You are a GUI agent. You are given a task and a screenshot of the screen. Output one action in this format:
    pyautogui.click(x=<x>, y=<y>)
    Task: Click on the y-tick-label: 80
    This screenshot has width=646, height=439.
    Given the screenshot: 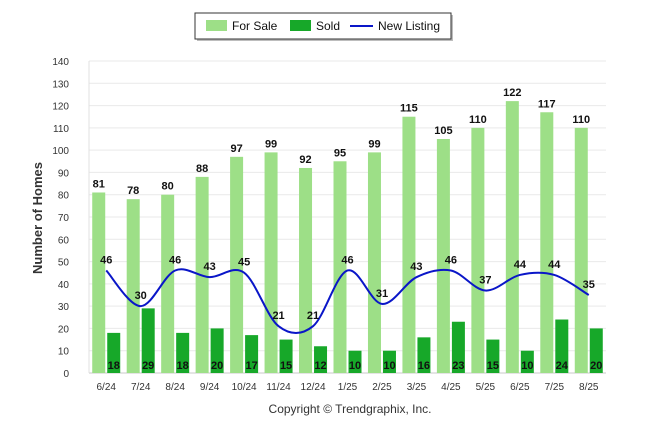 What is the action you would take?
    pyautogui.click(x=64, y=196)
    